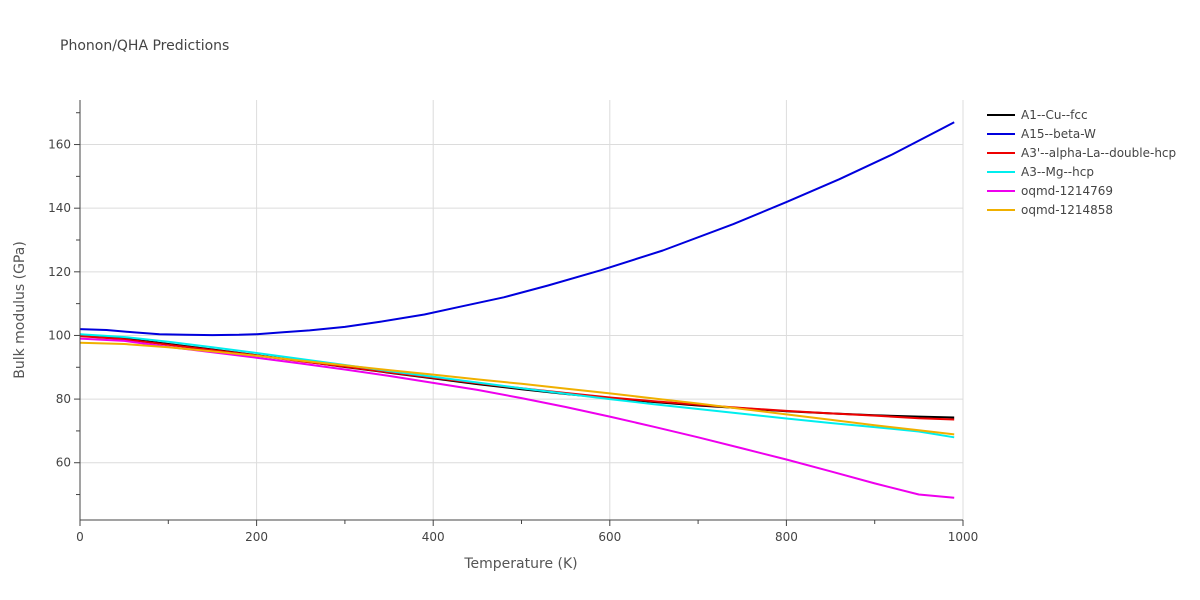 The width and height of the screenshot is (1200, 600). What do you see at coordinates (144, 46) in the screenshot?
I see `chart-title: Phonon/QHA Predictions` at bounding box center [144, 46].